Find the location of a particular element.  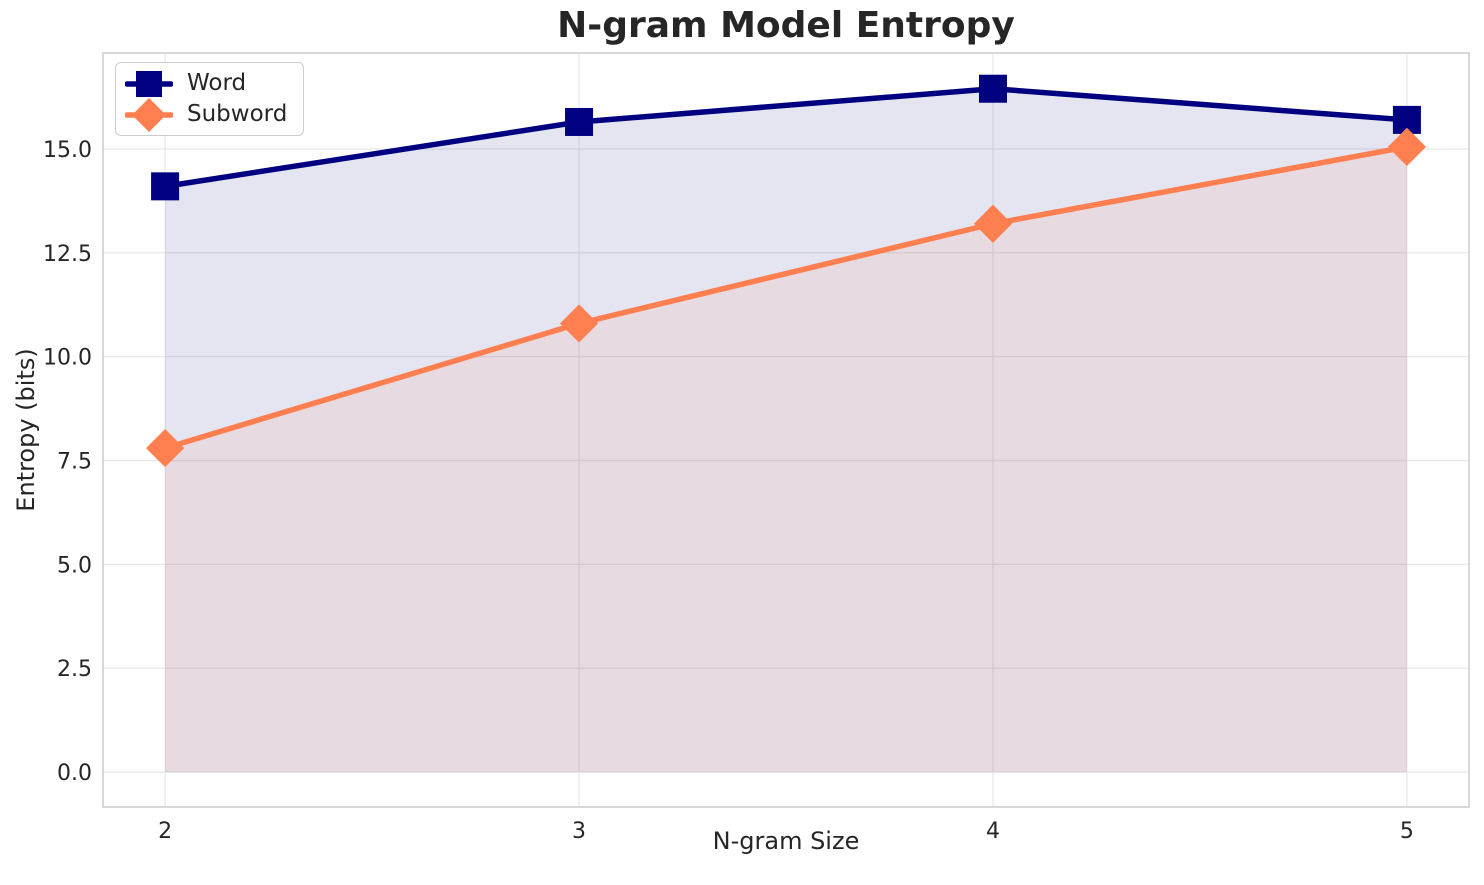

x-tick-label: 3 is located at coordinates (579, 831).